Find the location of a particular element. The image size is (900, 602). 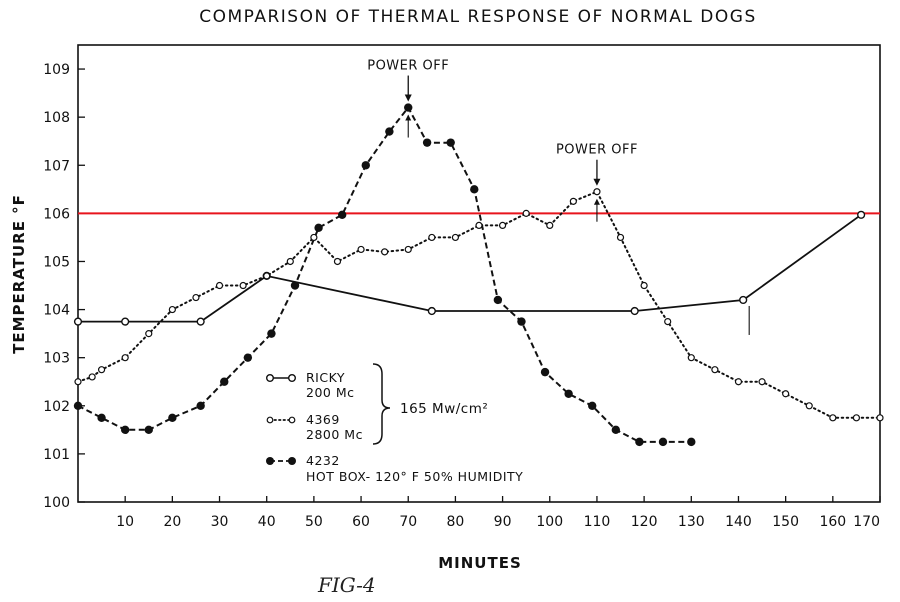

y-tick-label: 108 is located at coordinates (56, 118).